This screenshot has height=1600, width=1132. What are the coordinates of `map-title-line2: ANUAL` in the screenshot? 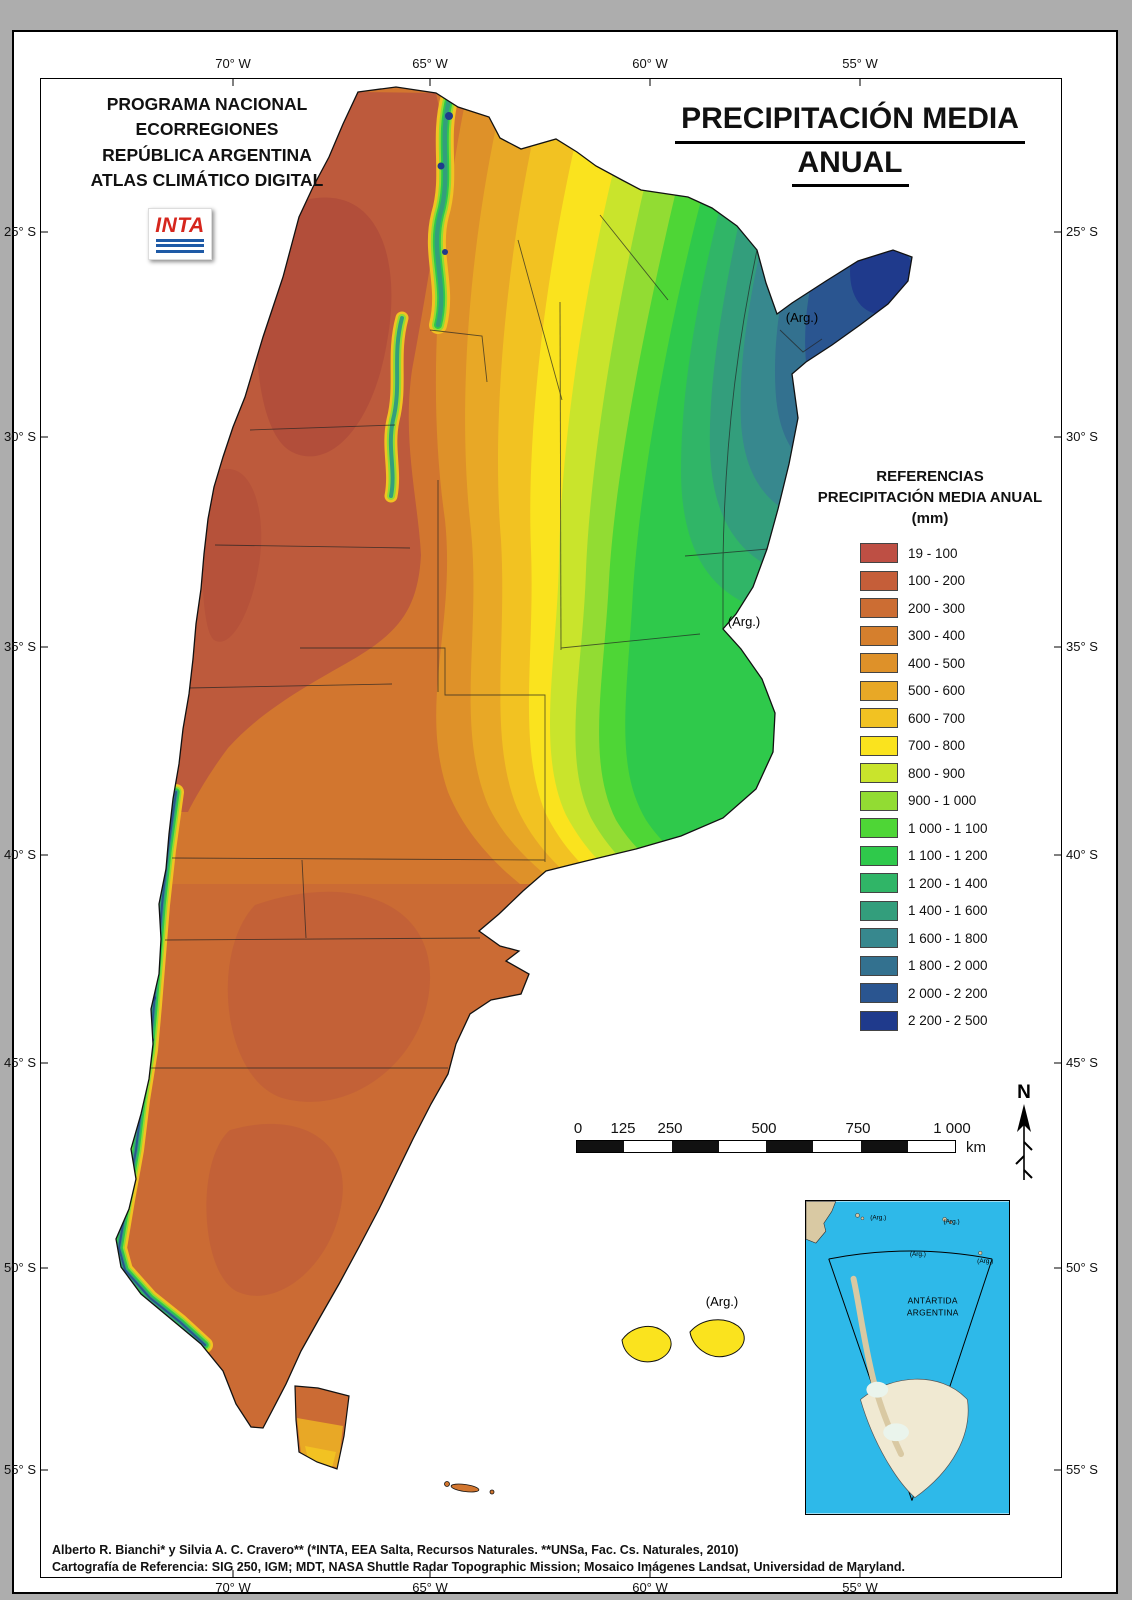 It's located at (850, 165).